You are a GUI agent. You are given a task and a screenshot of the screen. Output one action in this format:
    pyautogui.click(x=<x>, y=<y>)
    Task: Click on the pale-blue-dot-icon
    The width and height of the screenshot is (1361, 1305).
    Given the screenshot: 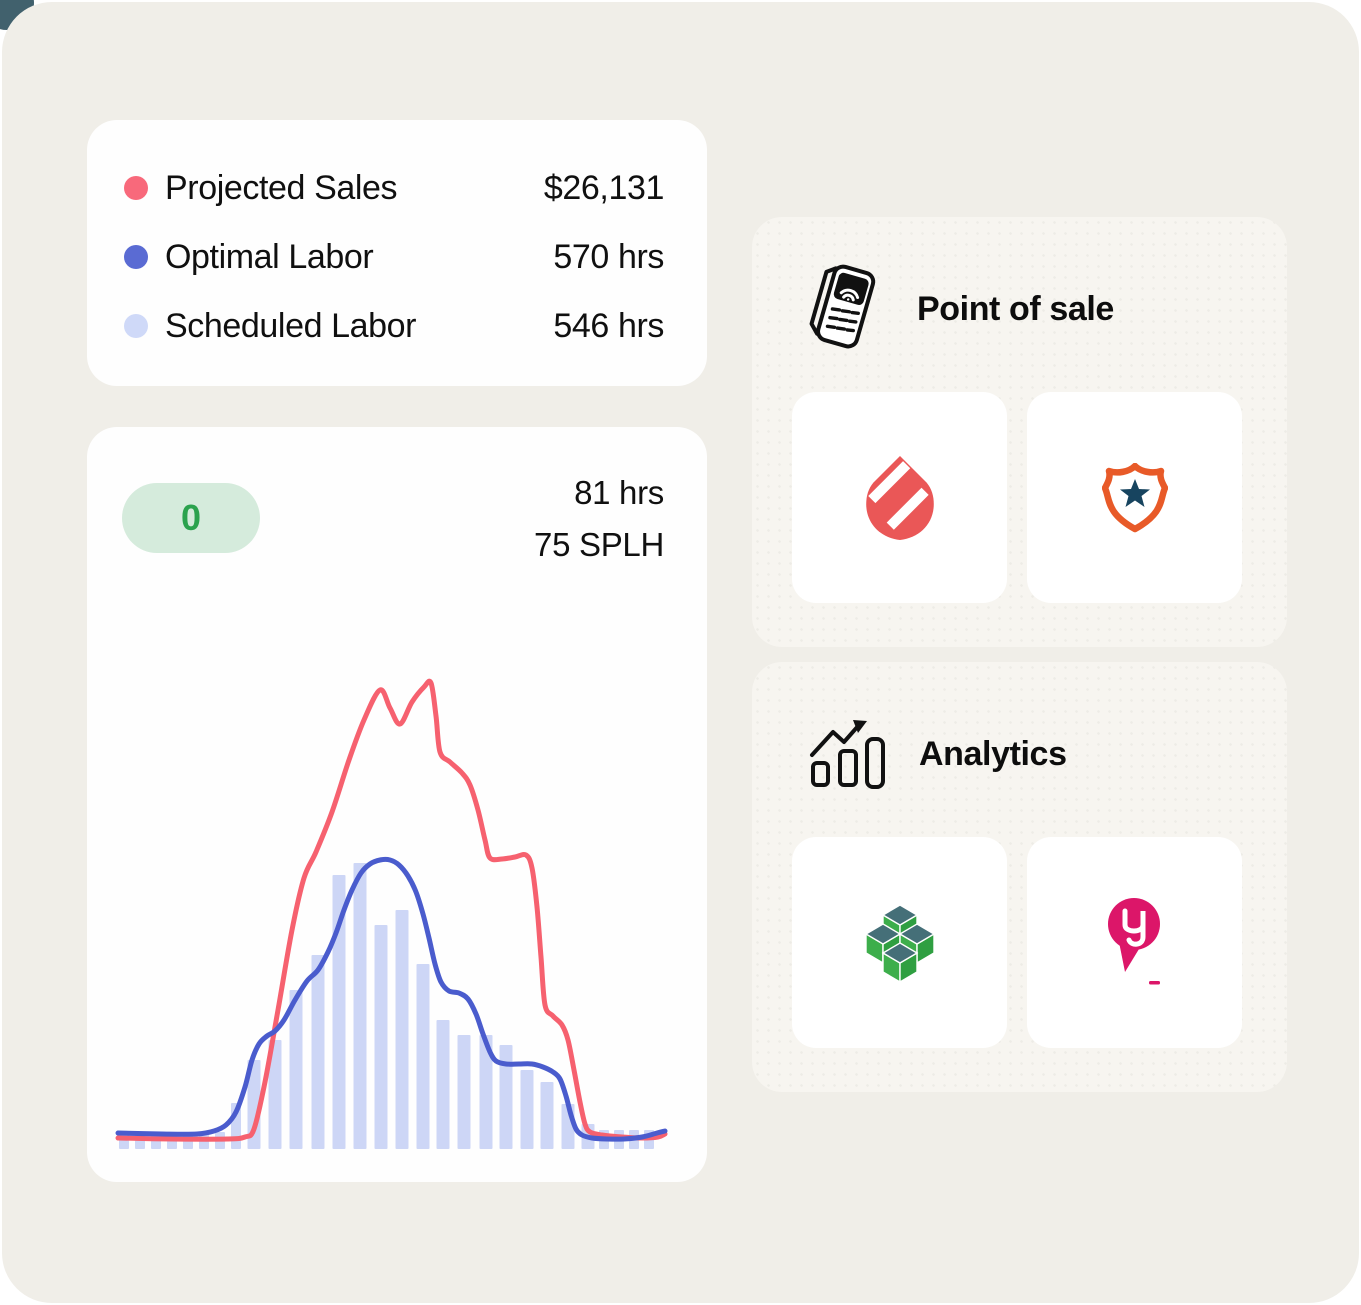 What is the action you would take?
    pyautogui.click(x=136, y=326)
    